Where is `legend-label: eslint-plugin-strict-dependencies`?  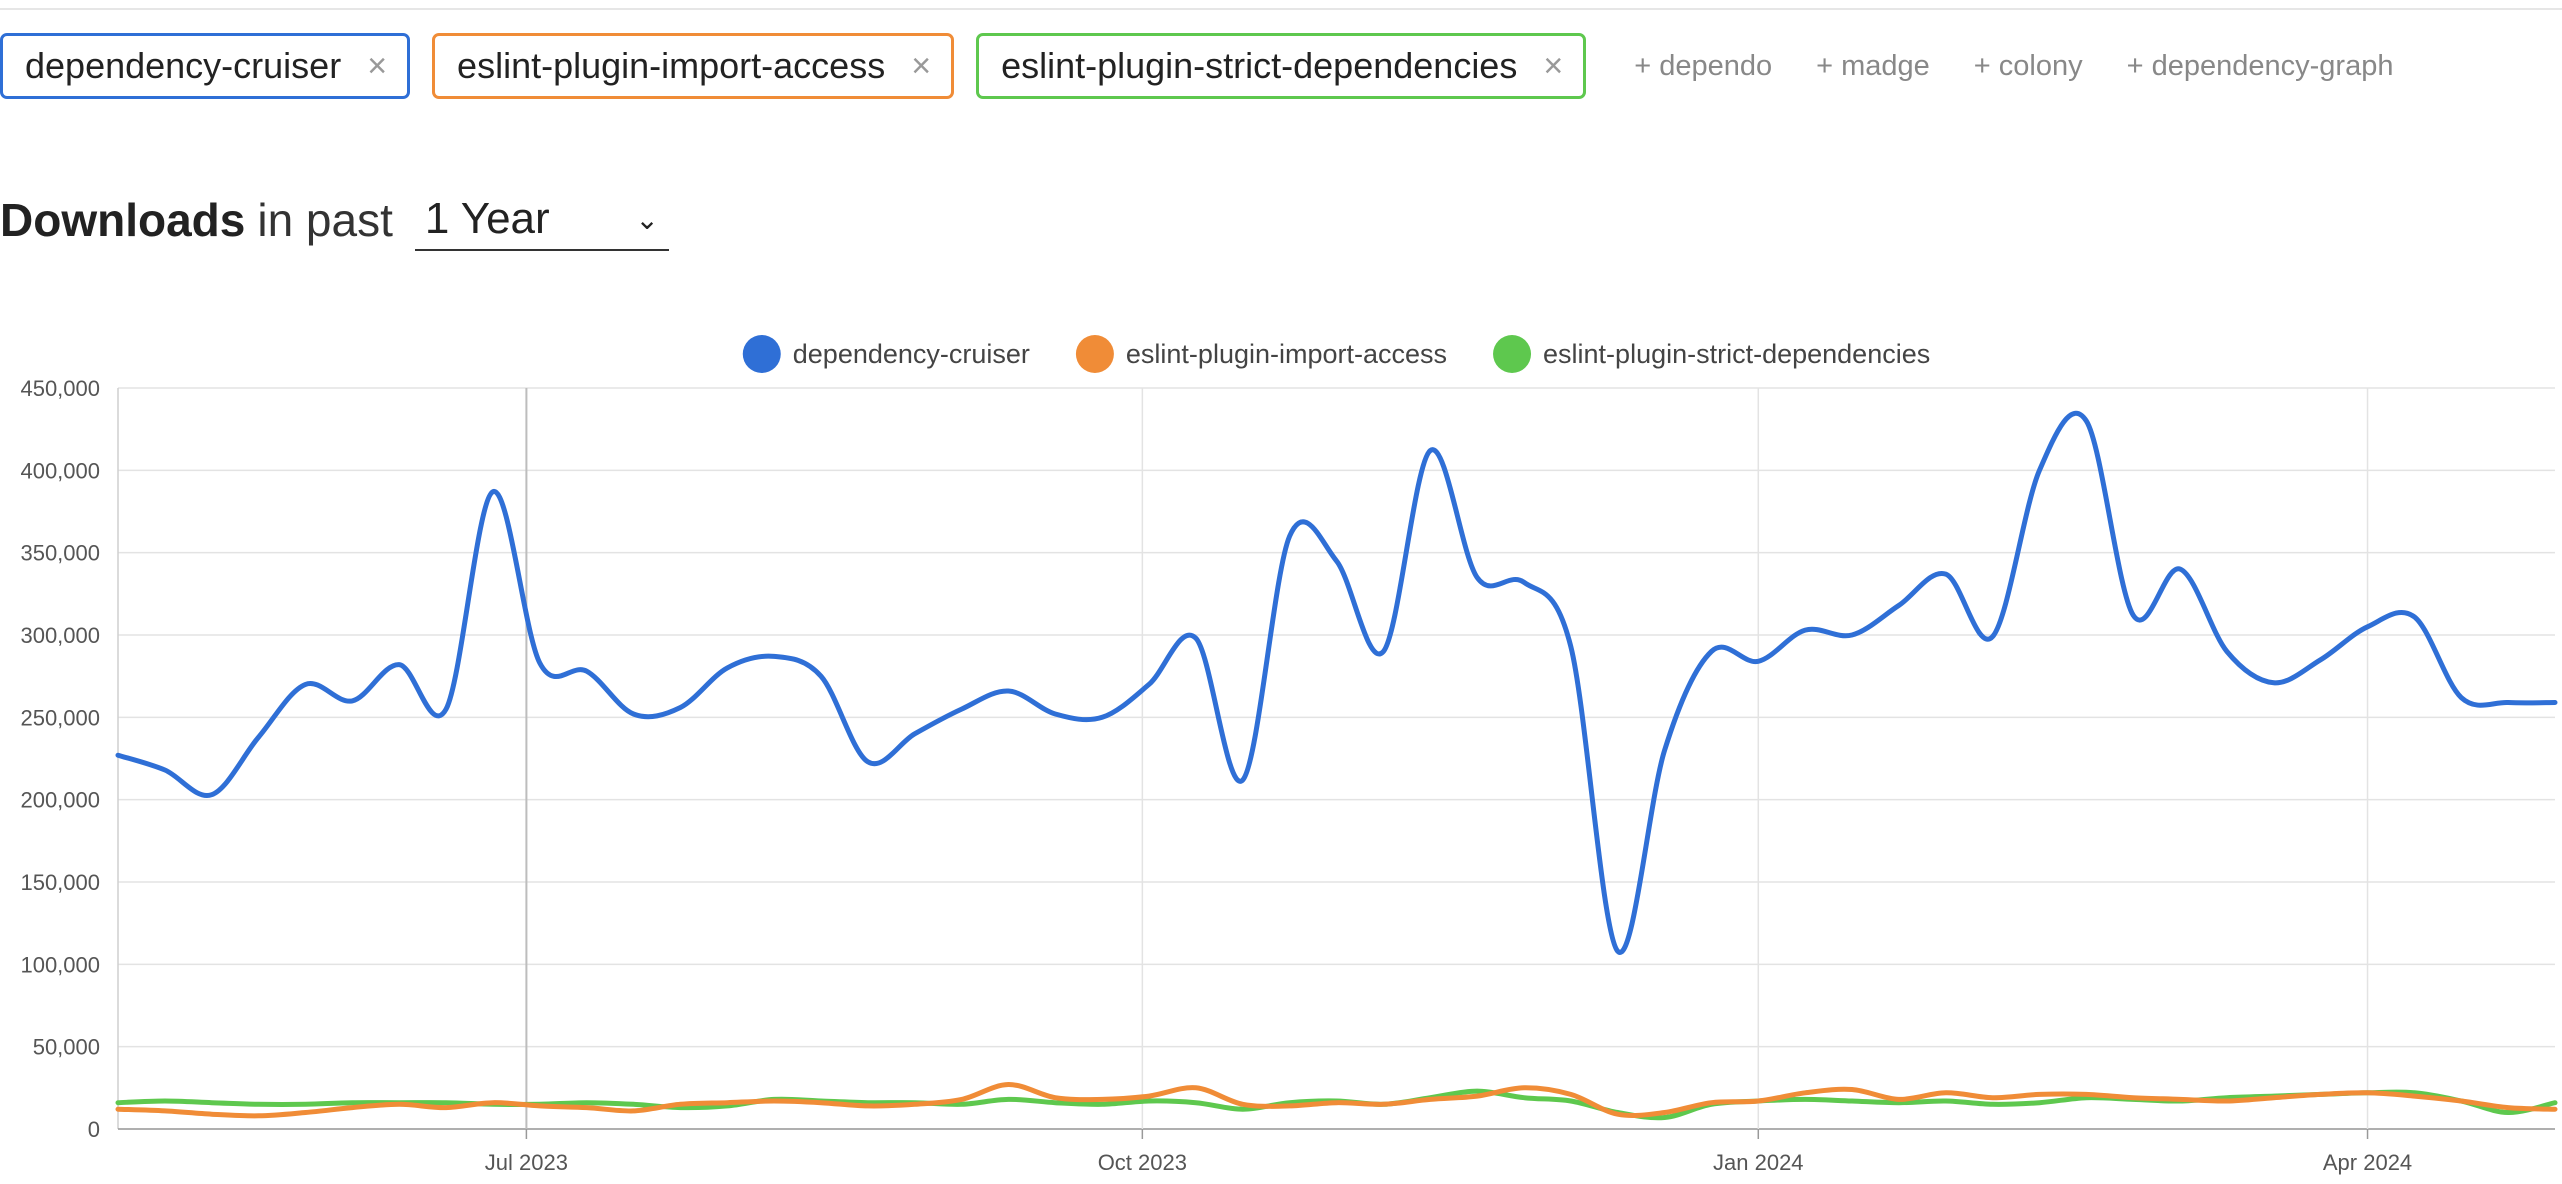
legend-label: eslint-plugin-strict-dependencies is located at coordinates (1736, 354).